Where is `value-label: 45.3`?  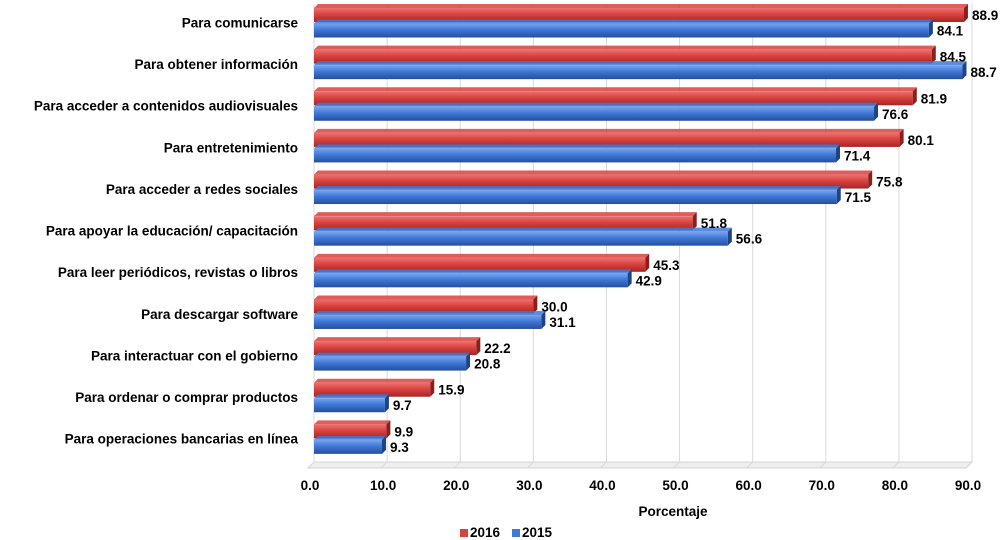 value-label: 45.3 is located at coordinates (666, 265).